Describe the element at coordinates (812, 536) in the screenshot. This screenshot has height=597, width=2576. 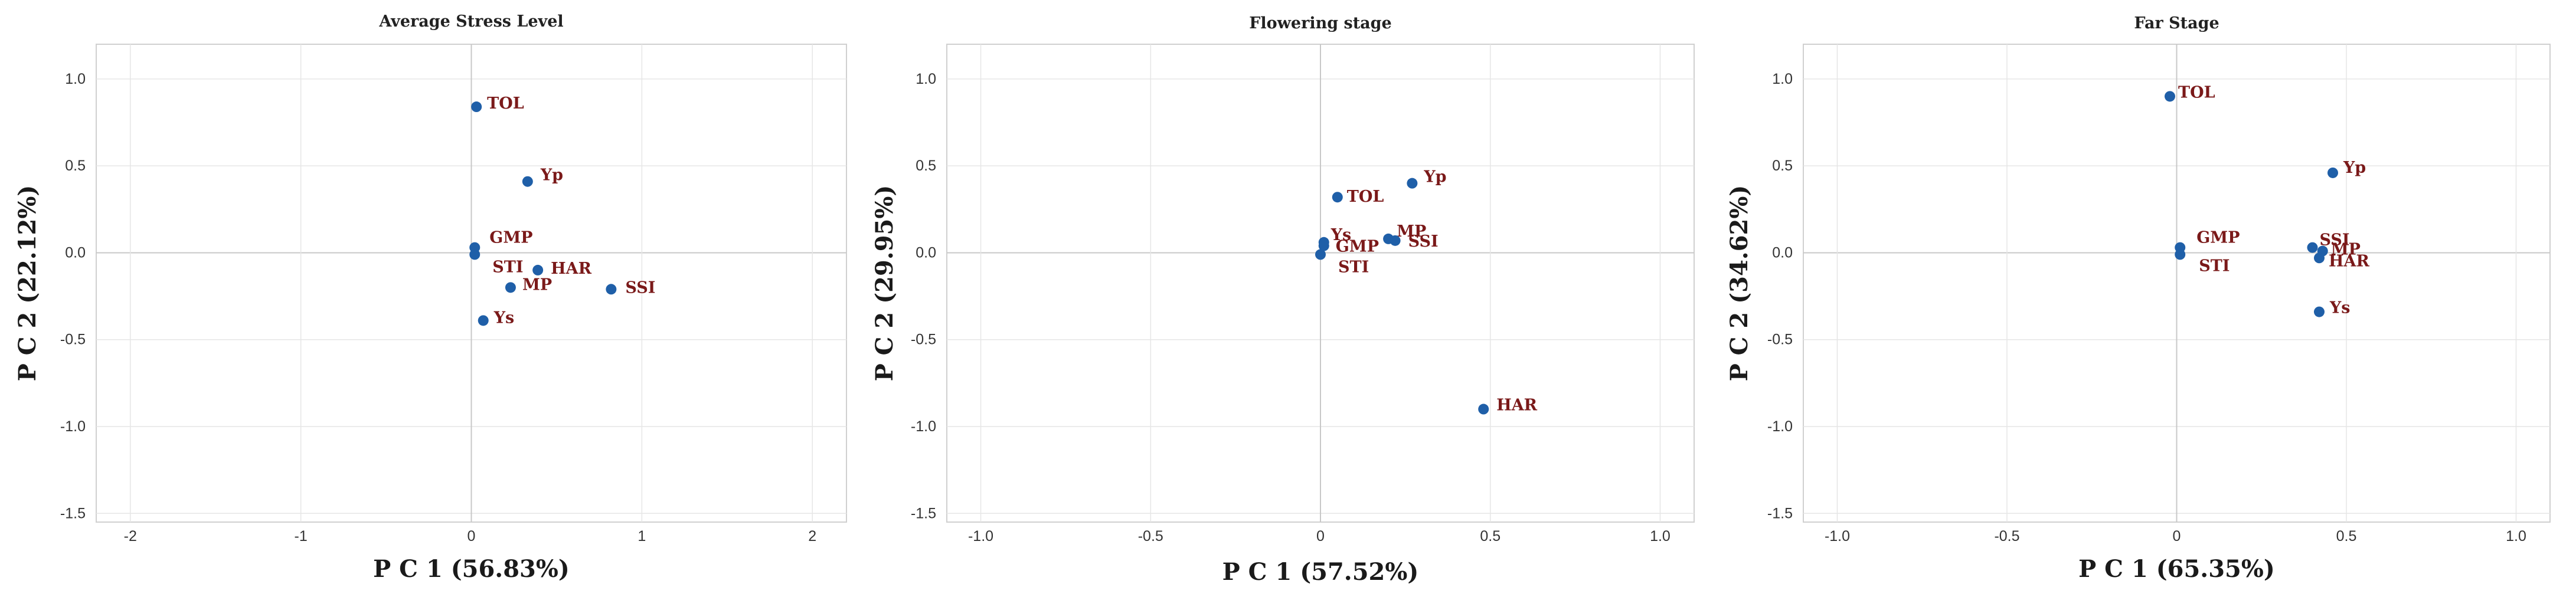
I see `x-tick-label: 2` at that location.